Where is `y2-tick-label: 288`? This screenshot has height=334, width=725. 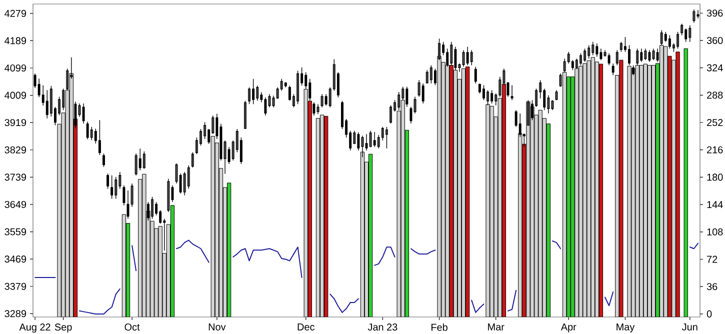
y2-tick-label: 288 is located at coordinates (715, 95).